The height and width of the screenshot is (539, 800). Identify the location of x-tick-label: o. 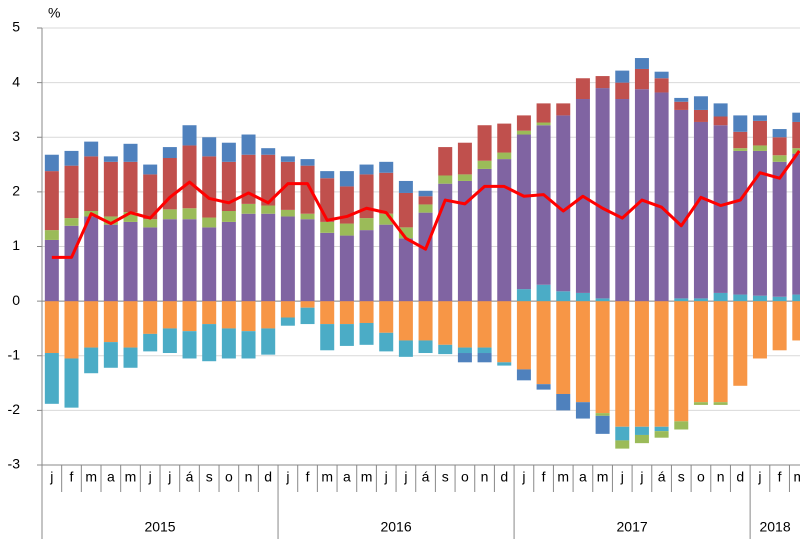
(229, 477).